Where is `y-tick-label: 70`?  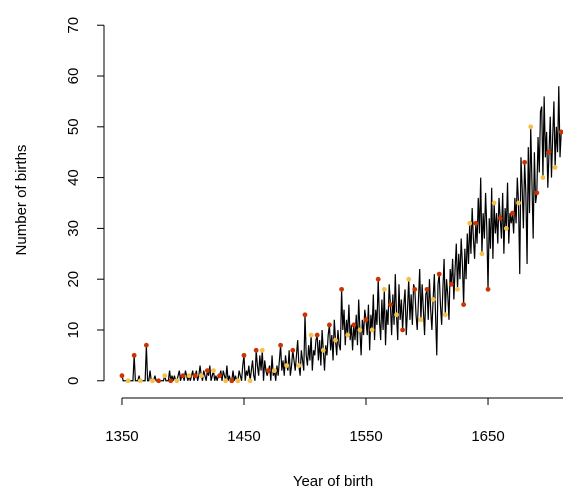 y-tick-label: 70 is located at coordinates (73, 25).